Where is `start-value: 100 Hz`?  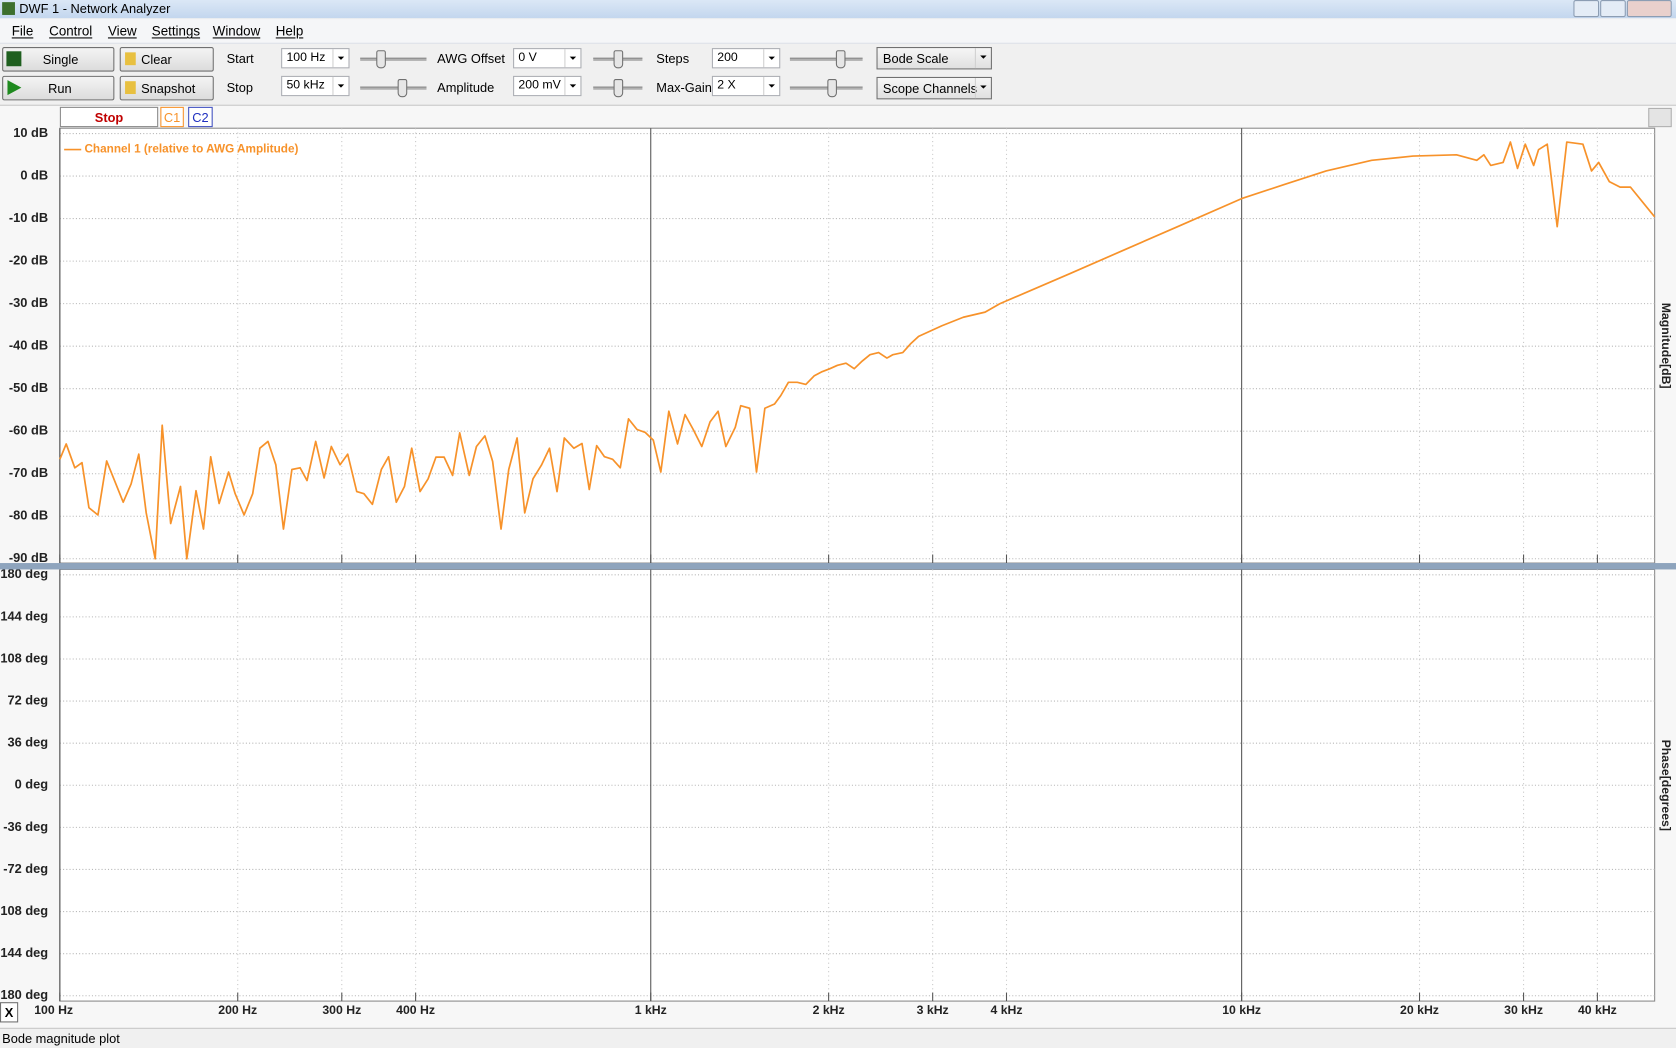 start-value: 100 Hz is located at coordinates (306, 58).